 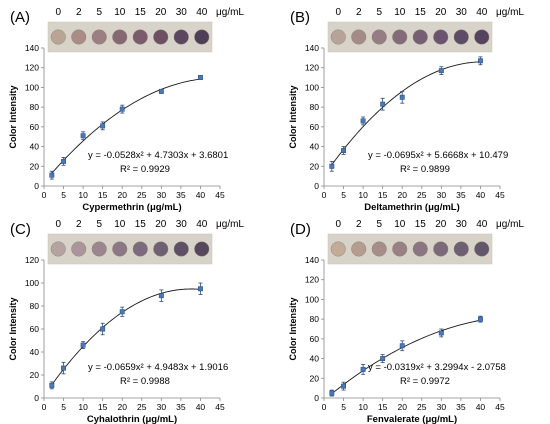 What do you see at coordinates (315, 107) in the screenshot?
I see `y-tick-label: 80` at bounding box center [315, 107].